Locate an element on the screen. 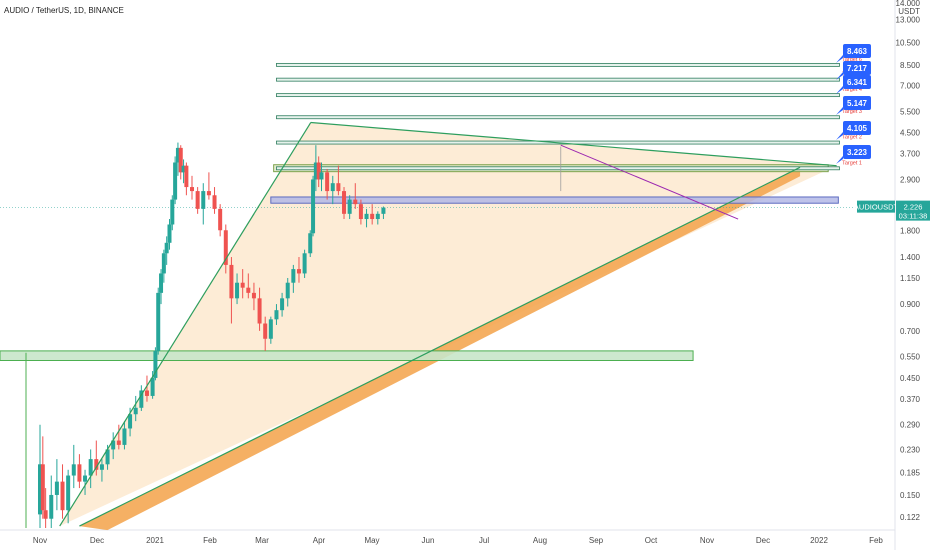 The image size is (932, 550). resistance-zone is located at coordinates (554, 200).